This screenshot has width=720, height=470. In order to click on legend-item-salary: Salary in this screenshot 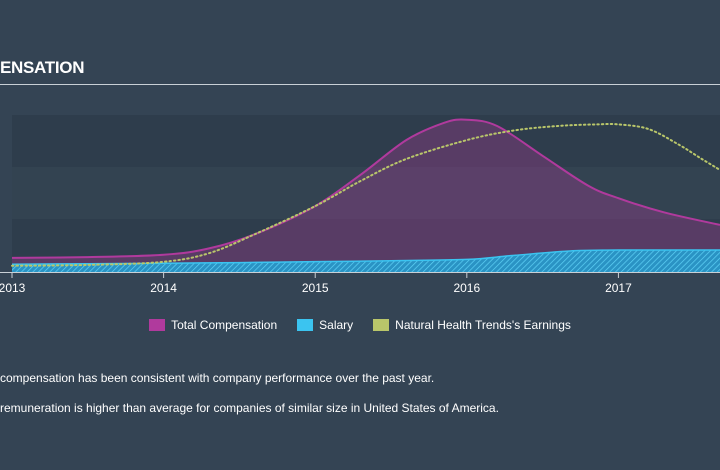, I will do `click(325, 325)`.